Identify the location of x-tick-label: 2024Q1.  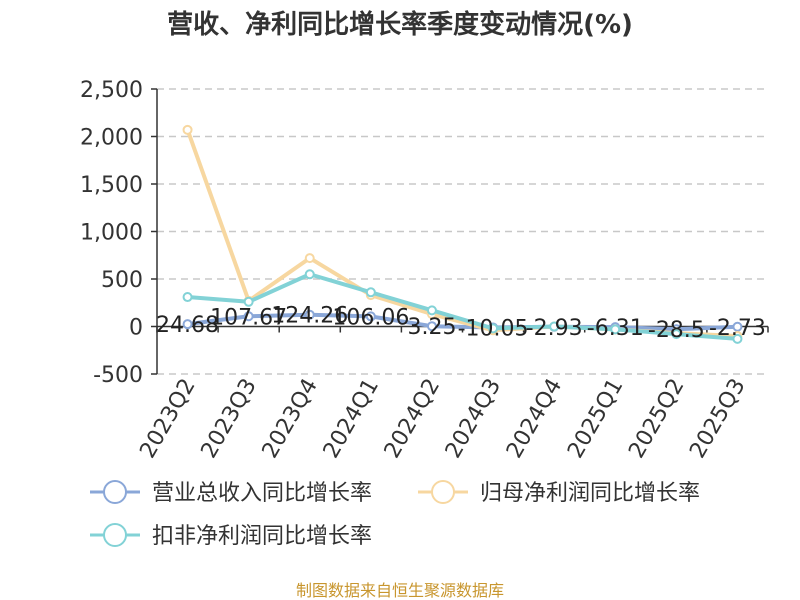
(351, 419).